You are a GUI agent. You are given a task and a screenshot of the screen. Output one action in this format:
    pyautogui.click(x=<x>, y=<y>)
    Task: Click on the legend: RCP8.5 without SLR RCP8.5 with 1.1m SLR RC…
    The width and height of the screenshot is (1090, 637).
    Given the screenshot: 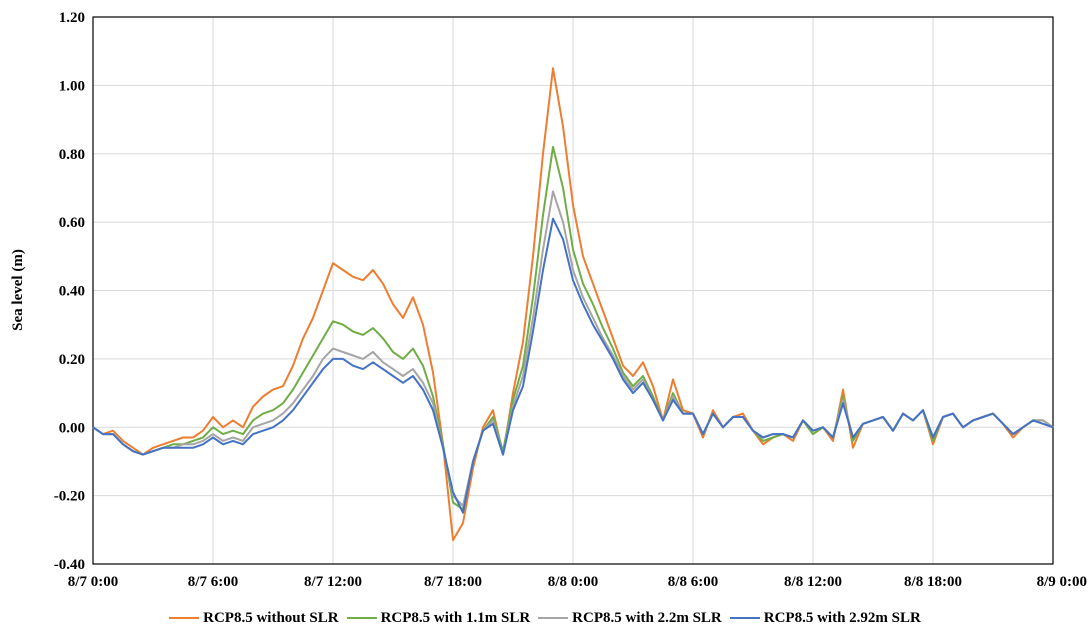 What is the action you would take?
    pyautogui.click(x=545, y=618)
    